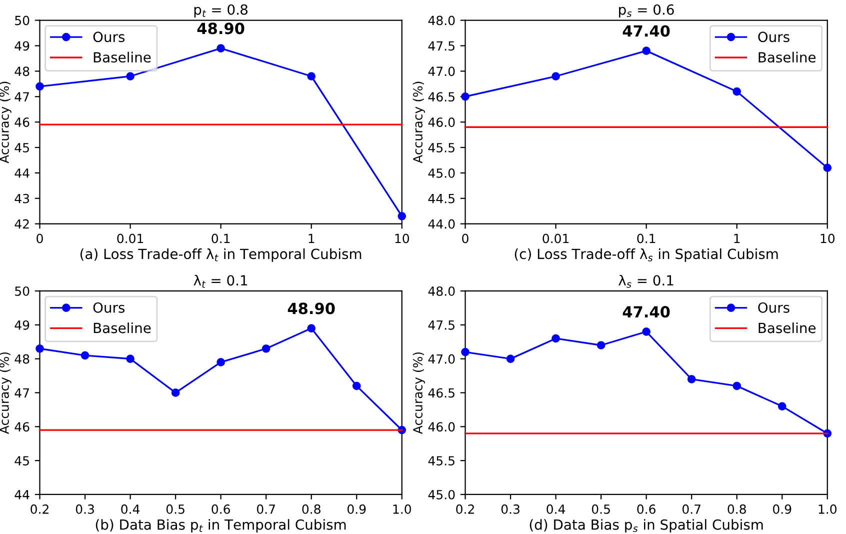  What do you see at coordinates (21, 224) in the screenshot?
I see `y-tick-label: 42` at bounding box center [21, 224].